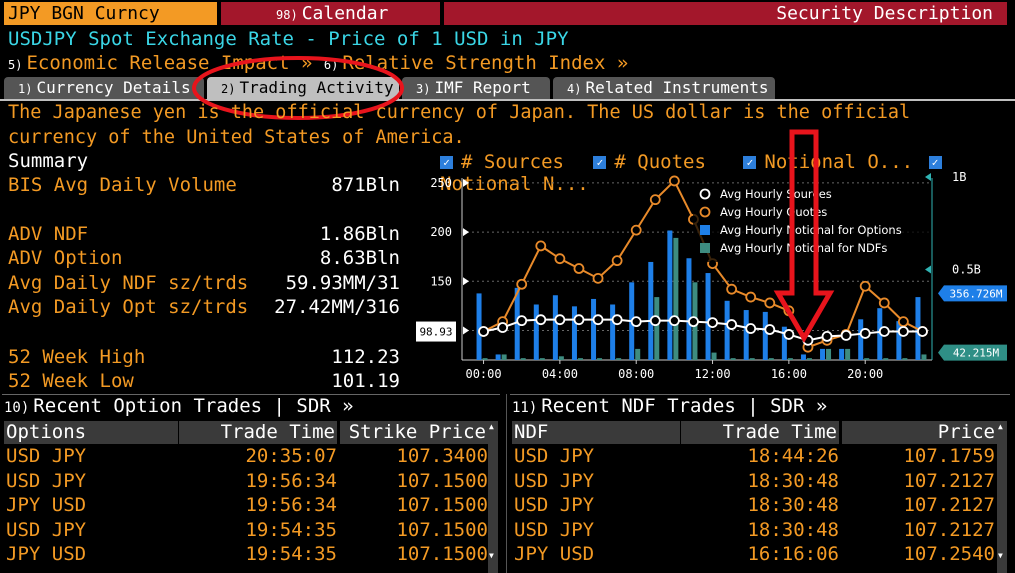  What do you see at coordinates (291, 456) in the screenshot?
I see `row-trade-time: 20:35:07` at bounding box center [291, 456].